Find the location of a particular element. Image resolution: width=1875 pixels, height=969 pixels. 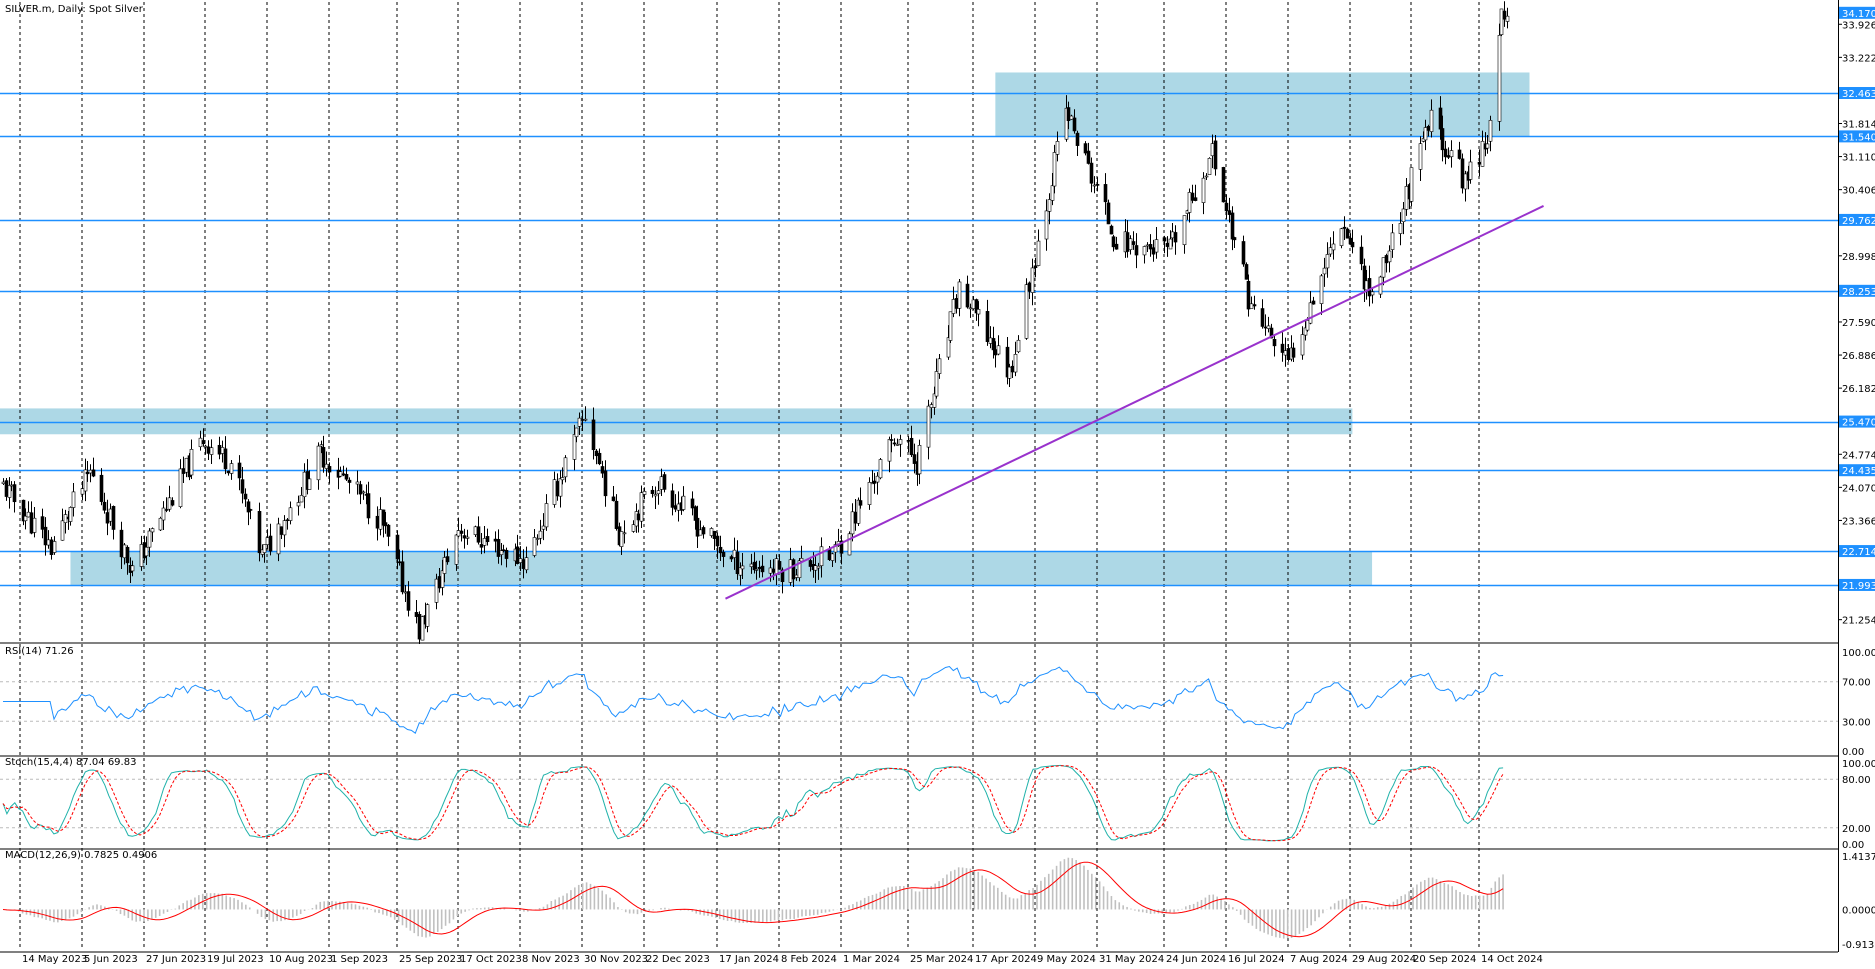

price-tick-label: 31.814 is located at coordinates (1858, 125).